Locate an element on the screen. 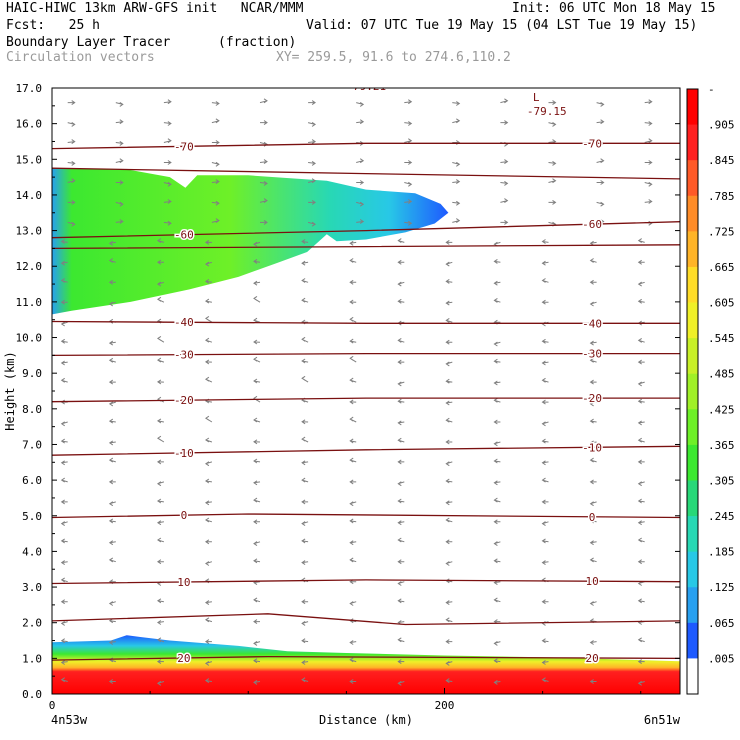 This screenshot has height=740, width=740. colorbar-label: .905 is located at coordinates (721, 125).